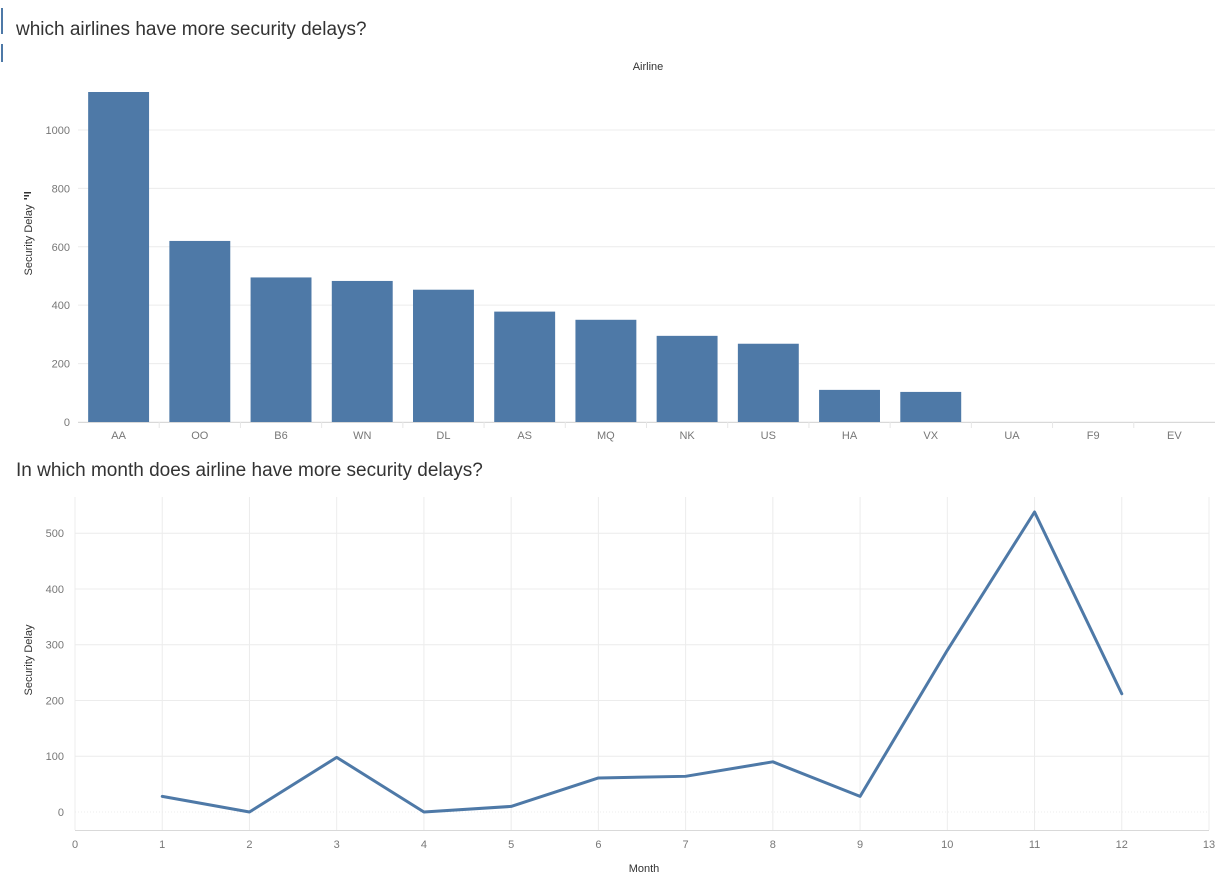 The height and width of the screenshot is (896, 1219). What do you see at coordinates (931, 406) in the screenshot?
I see `bar-vx` at bounding box center [931, 406].